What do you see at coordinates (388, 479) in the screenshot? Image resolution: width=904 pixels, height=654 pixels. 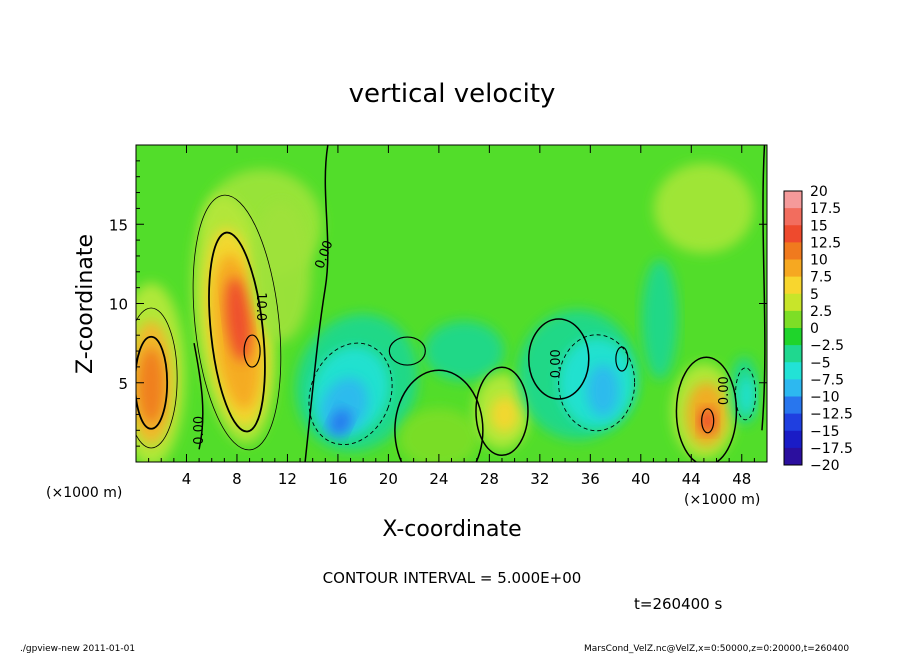 I see `x-tick-label: 20` at bounding box center [388, 479].